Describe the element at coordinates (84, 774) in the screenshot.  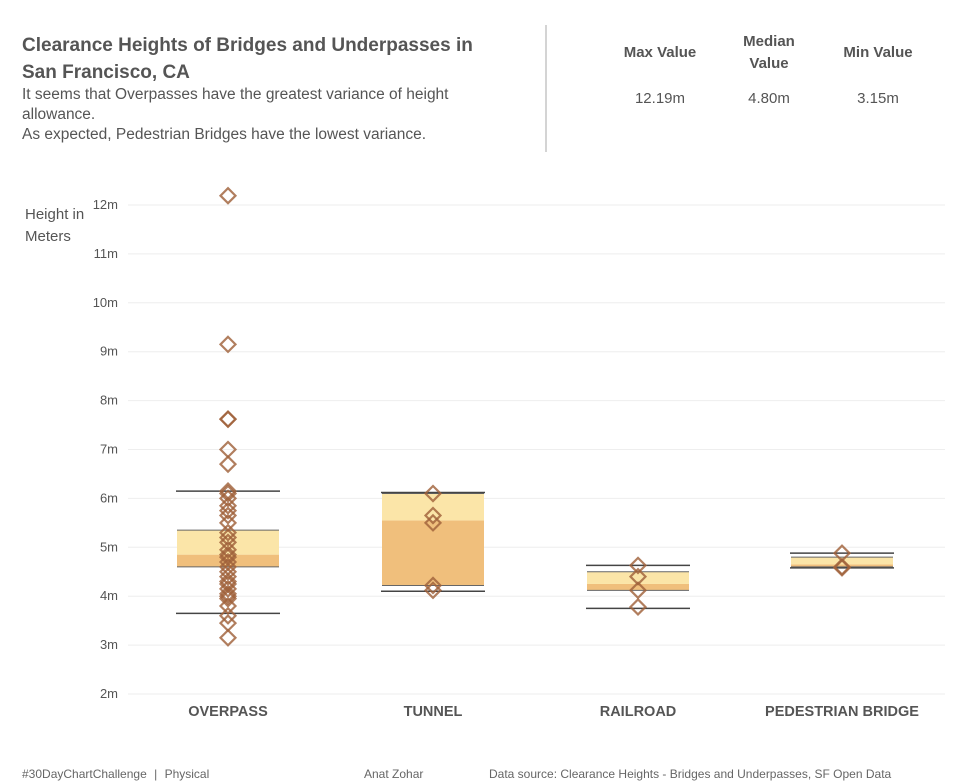
I see `hashtag-text: #30DayChartChallenge` at that location.